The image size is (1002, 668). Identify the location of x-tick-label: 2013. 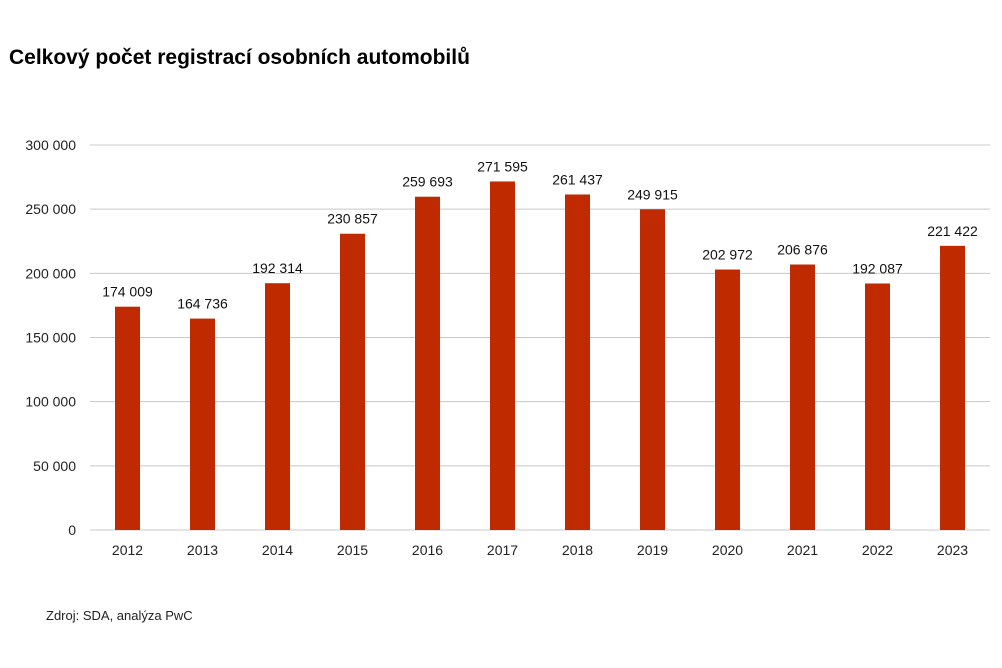
(202, 550).